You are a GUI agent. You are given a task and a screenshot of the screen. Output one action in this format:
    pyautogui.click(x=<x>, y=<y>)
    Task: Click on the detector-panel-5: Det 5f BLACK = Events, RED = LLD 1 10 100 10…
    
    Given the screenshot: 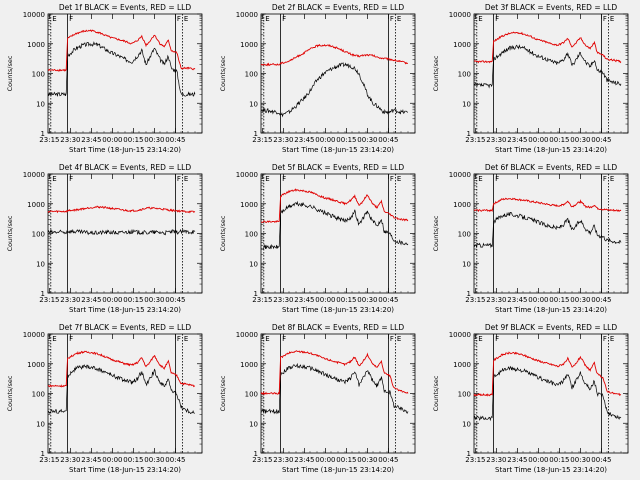 What is the action you would take?
    pyautogui.click(x=319, y=240)
    